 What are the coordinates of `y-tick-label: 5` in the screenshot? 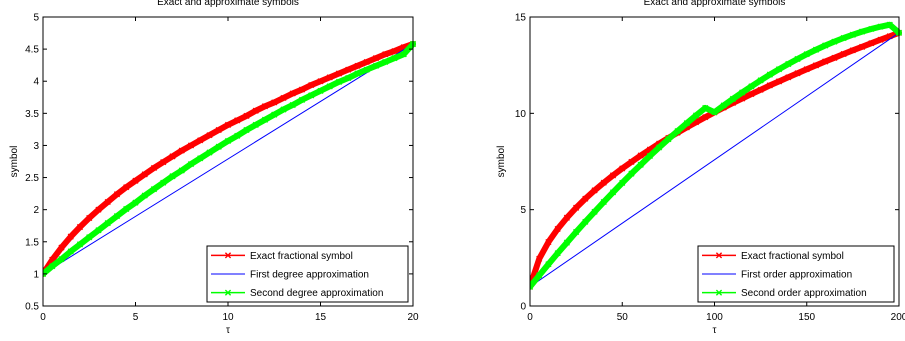 It's located at (36, 18).